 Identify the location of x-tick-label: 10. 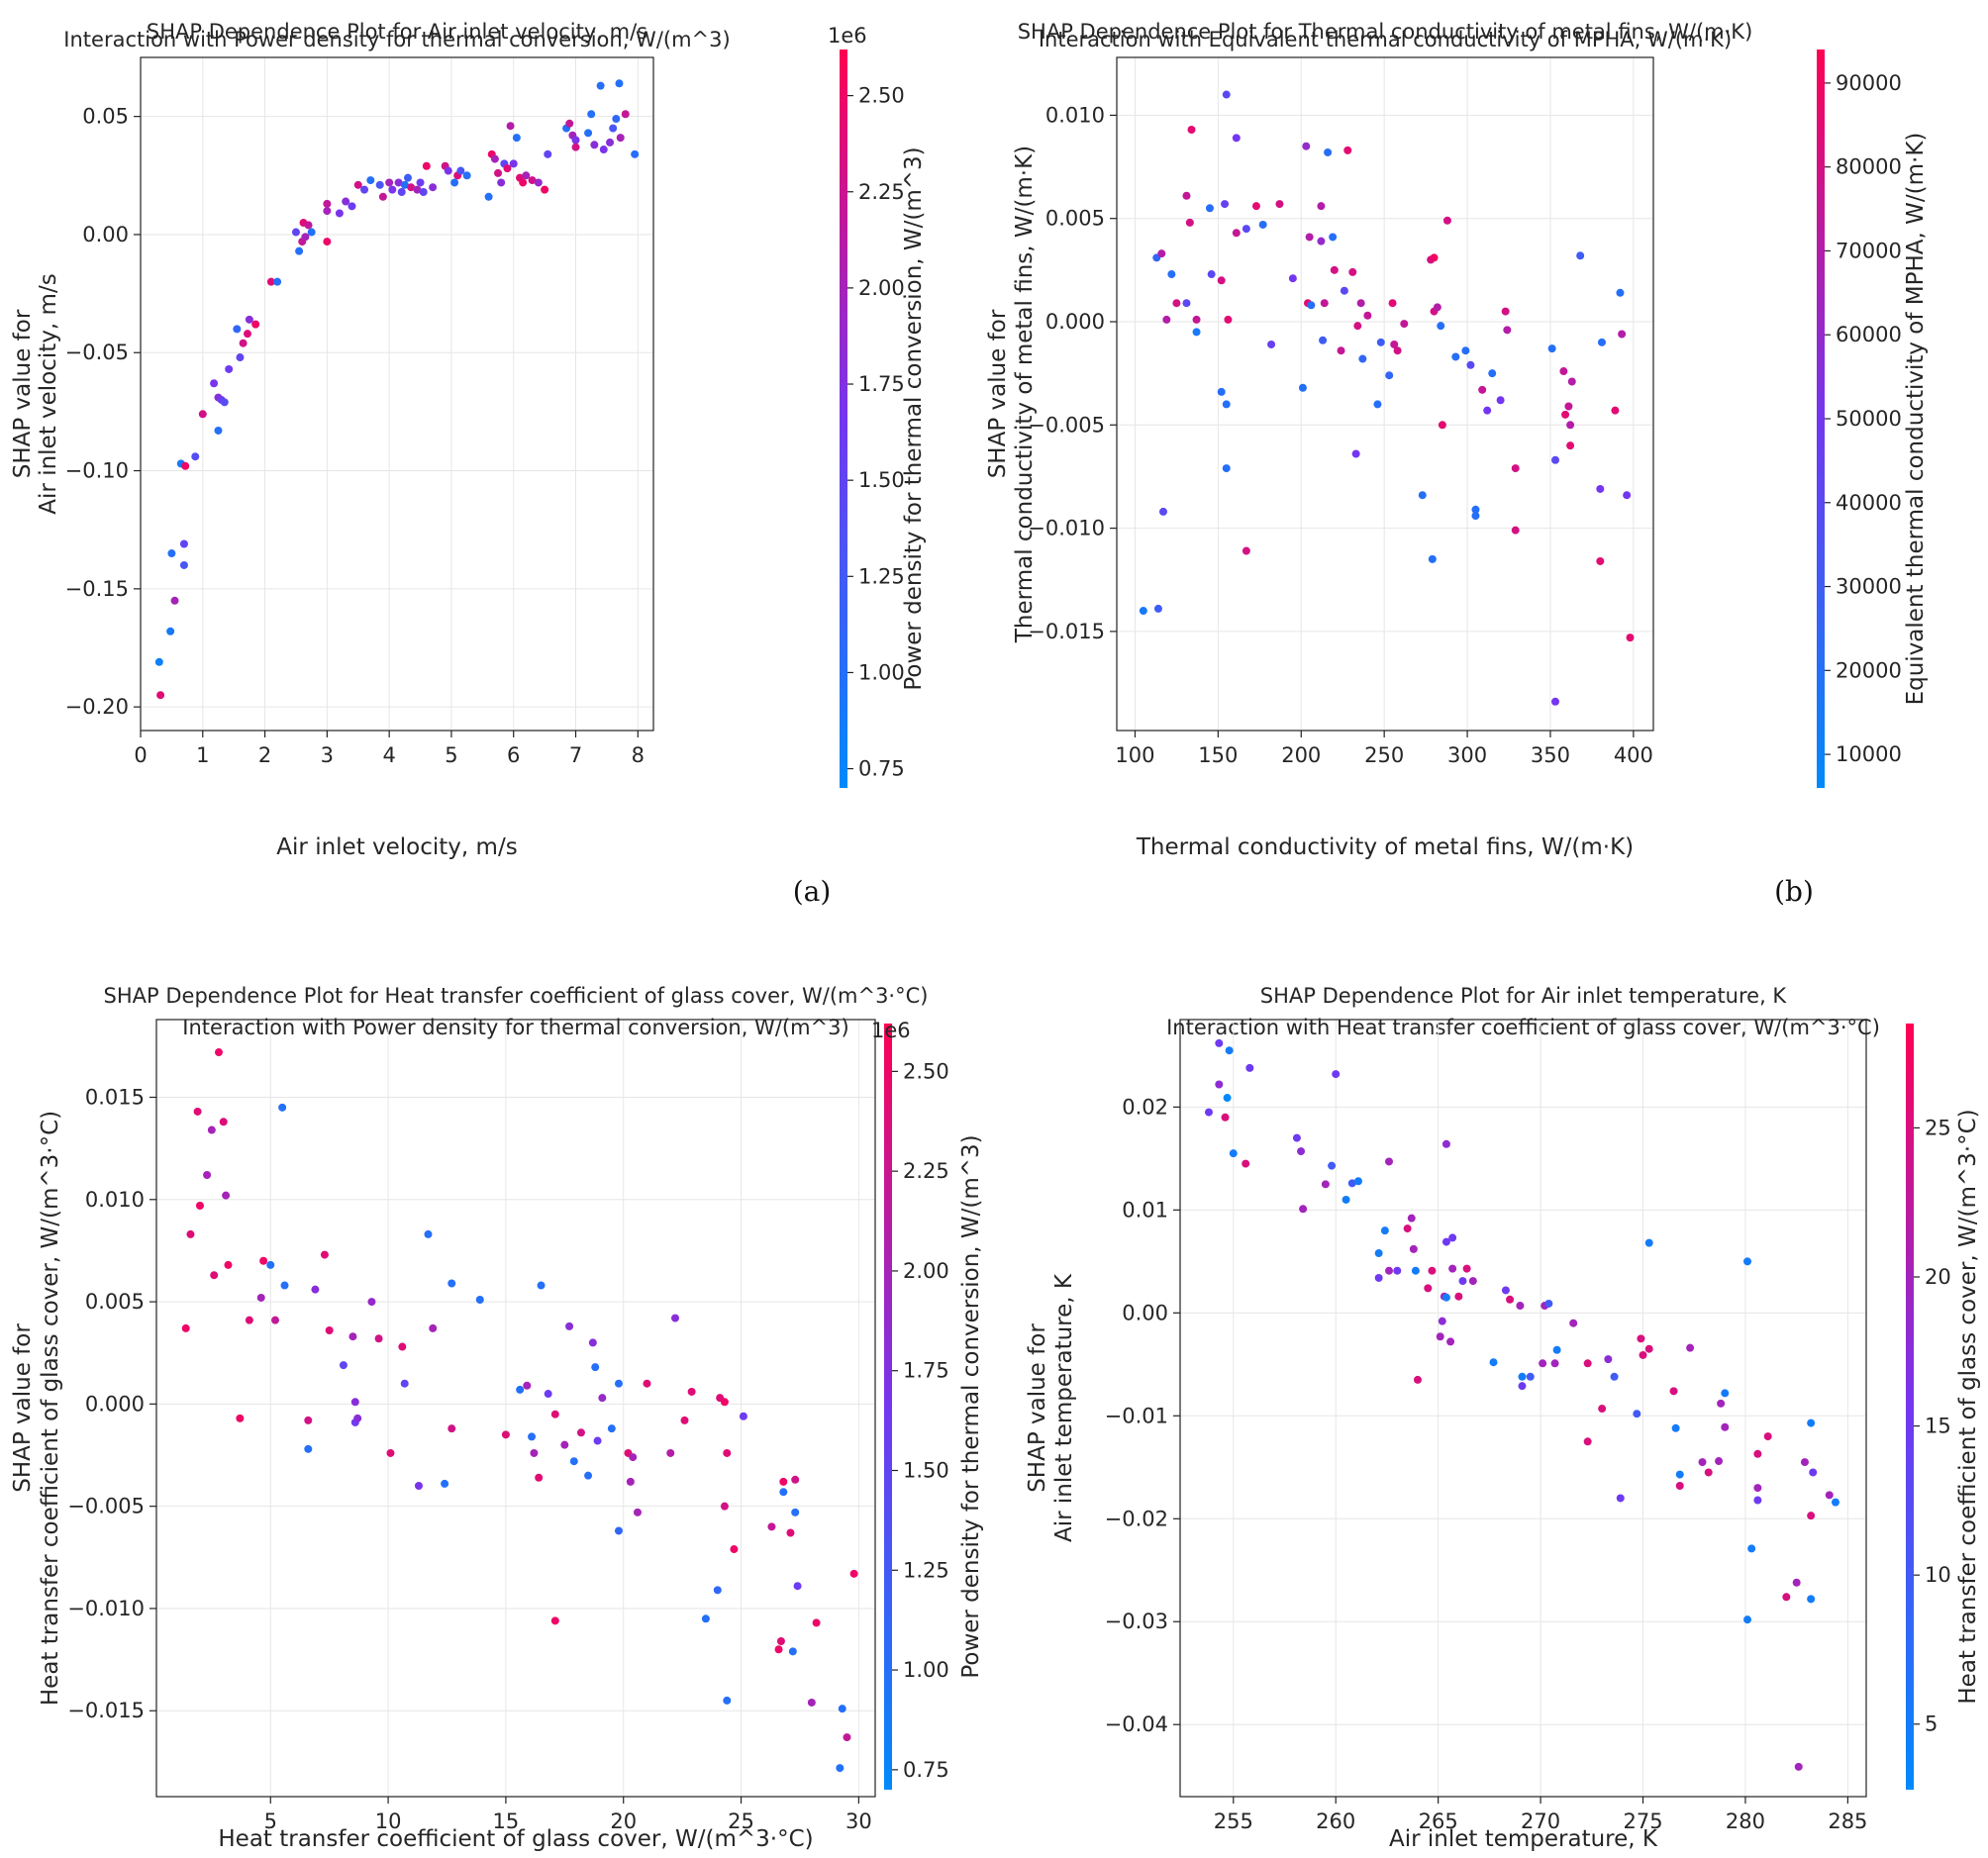
(388, 1821).